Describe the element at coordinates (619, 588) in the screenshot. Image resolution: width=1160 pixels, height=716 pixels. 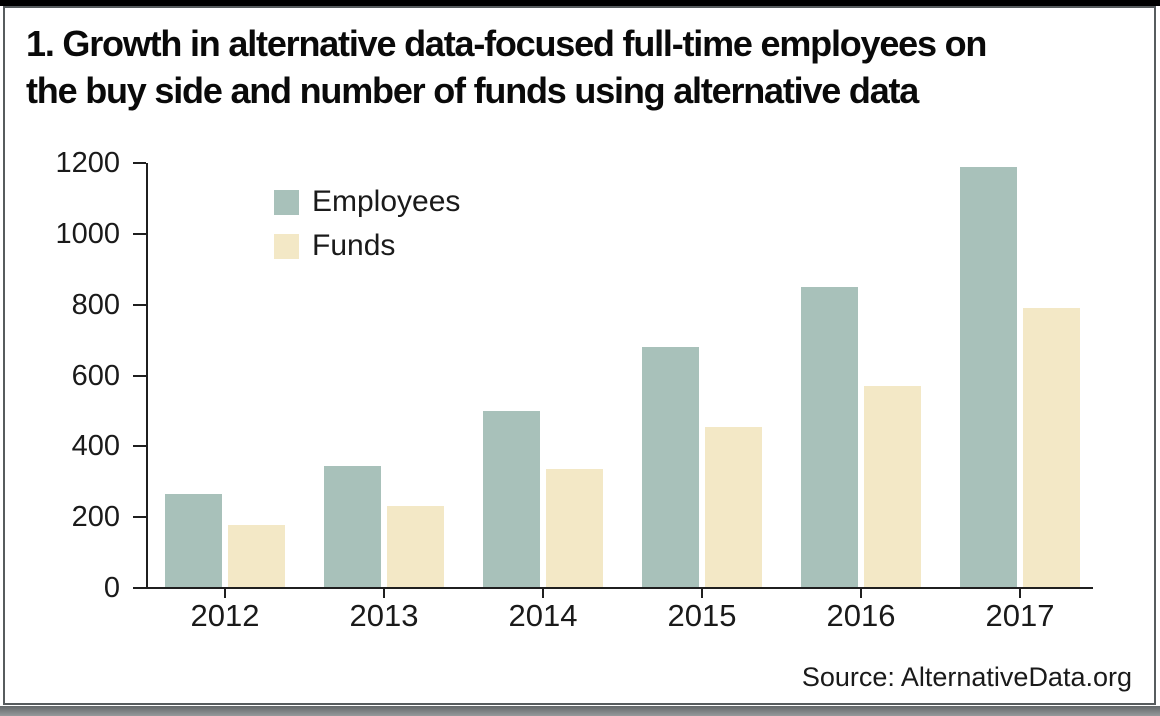
I see `x-axis-line` at that location.